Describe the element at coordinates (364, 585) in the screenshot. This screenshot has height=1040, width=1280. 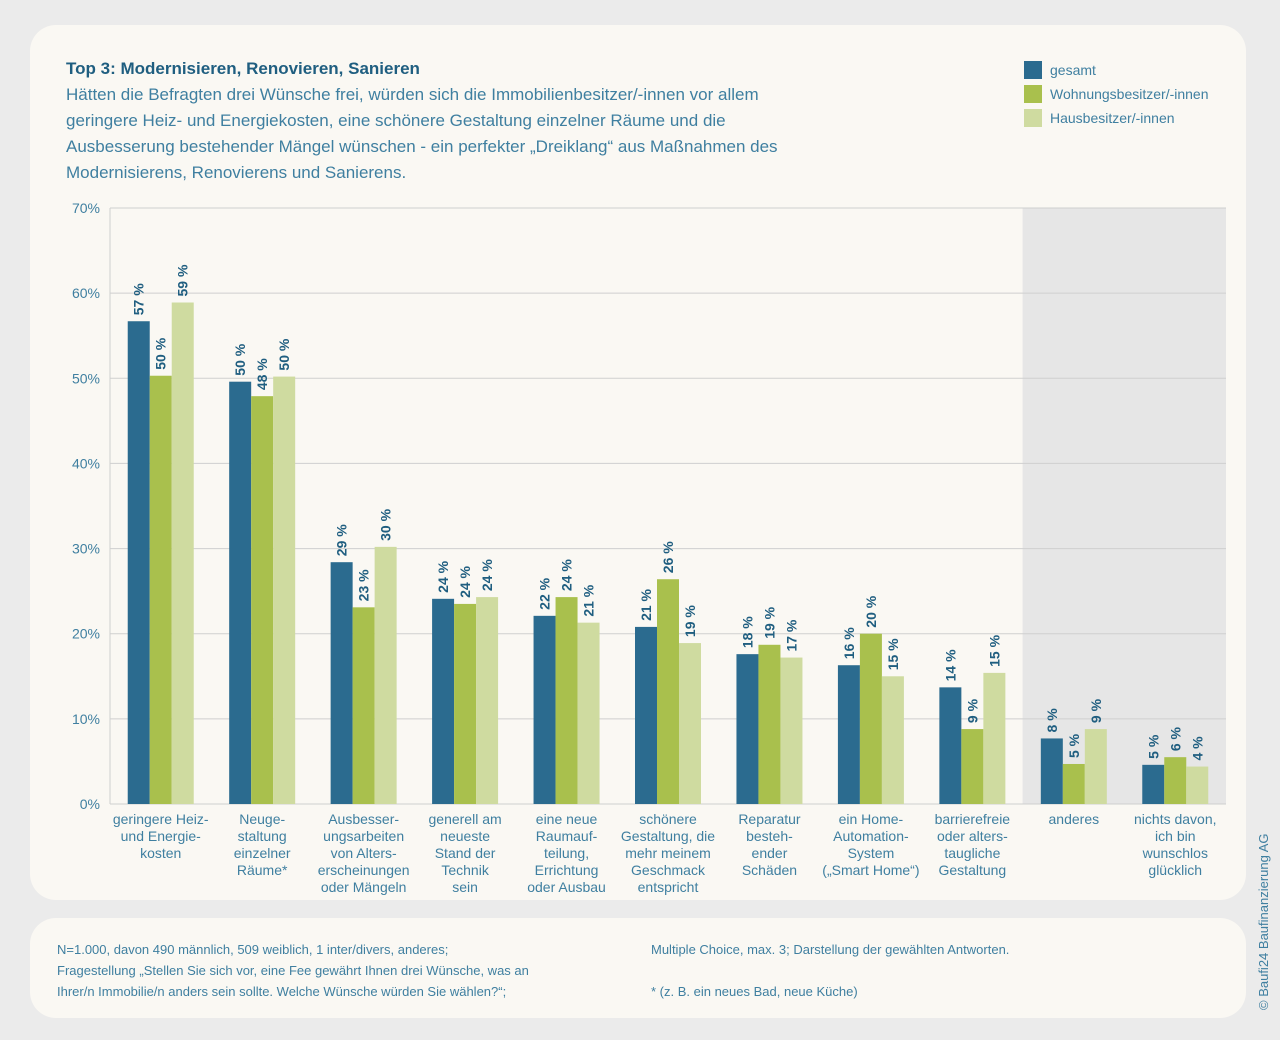
I see `data-label: 23 %` at that location.